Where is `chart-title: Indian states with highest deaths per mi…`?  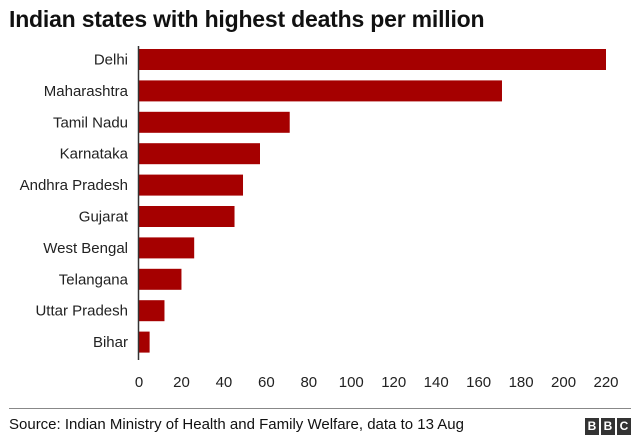
chart-title: Indian states with highest deaths per mi… is located at coordinates (247, 19).